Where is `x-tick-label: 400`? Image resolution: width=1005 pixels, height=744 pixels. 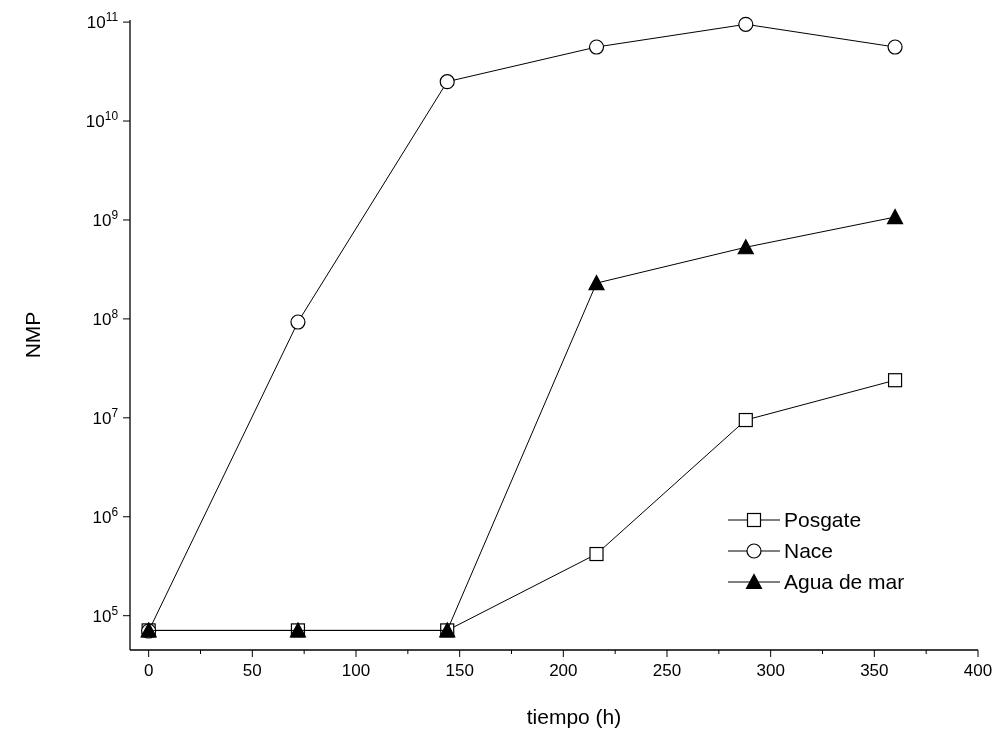 x-tick-label: 400 is located at coordinates (978, 670).